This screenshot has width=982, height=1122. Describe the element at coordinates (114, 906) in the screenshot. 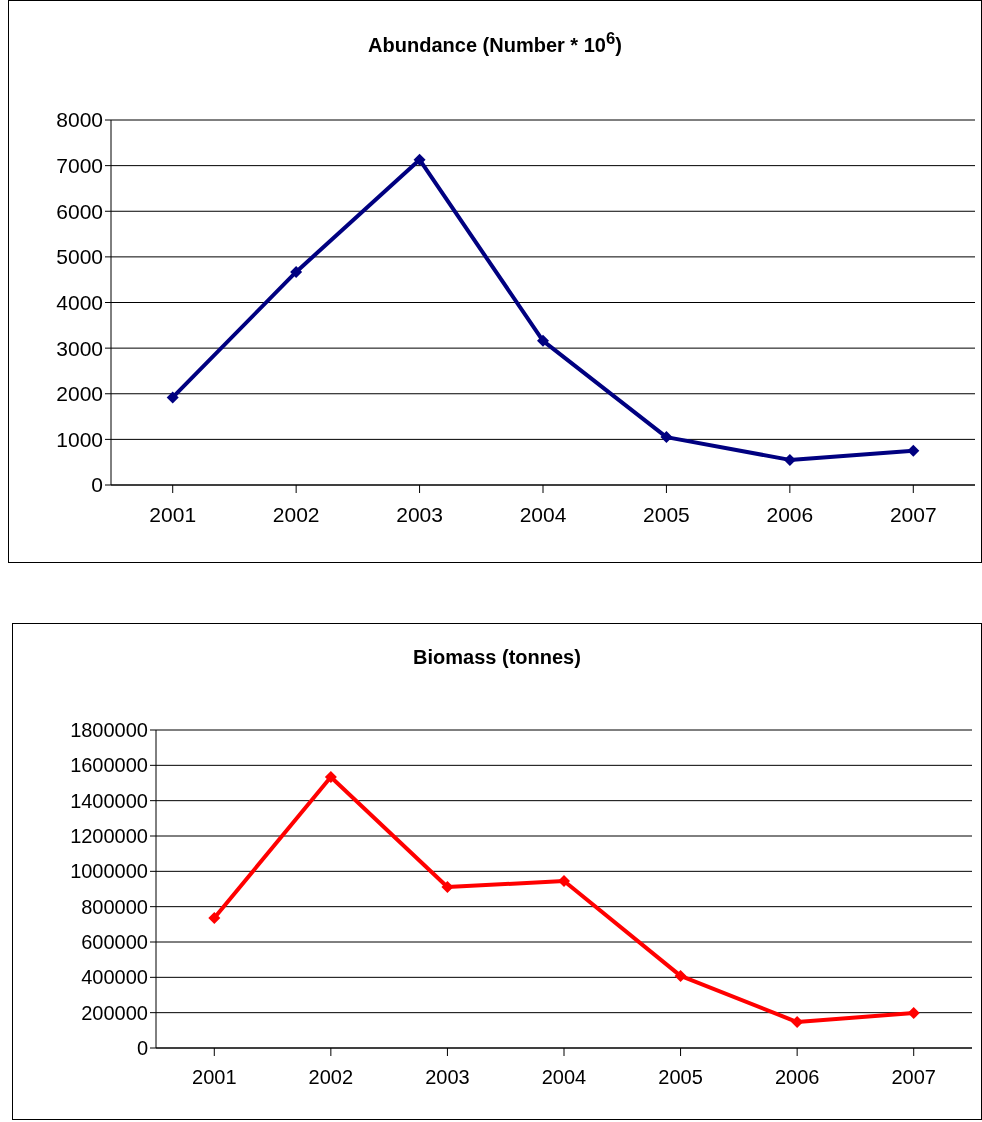

I see `y-tick-label: 800000` at that location.